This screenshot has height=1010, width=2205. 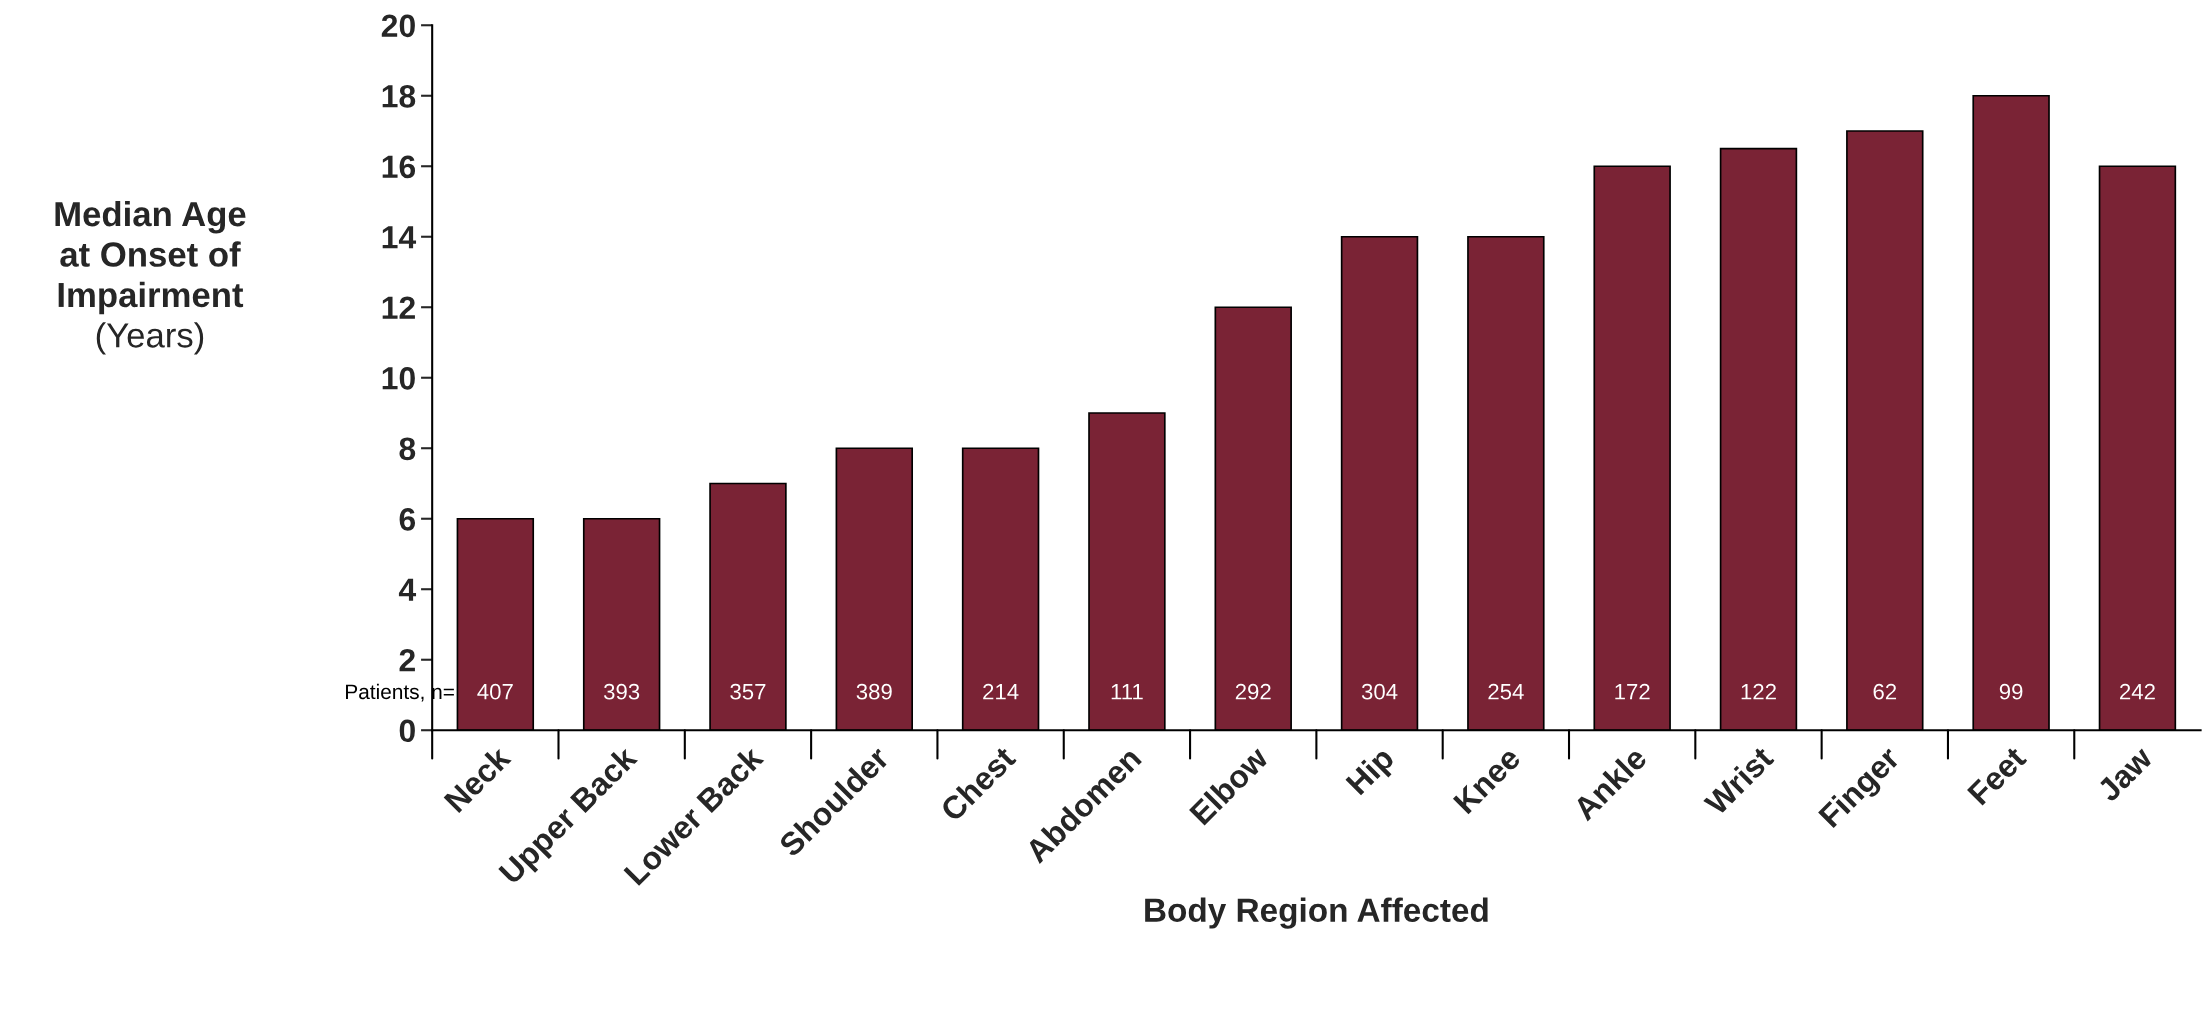 I want to click on y-tick-label: 18, so click(x=399, y=96).